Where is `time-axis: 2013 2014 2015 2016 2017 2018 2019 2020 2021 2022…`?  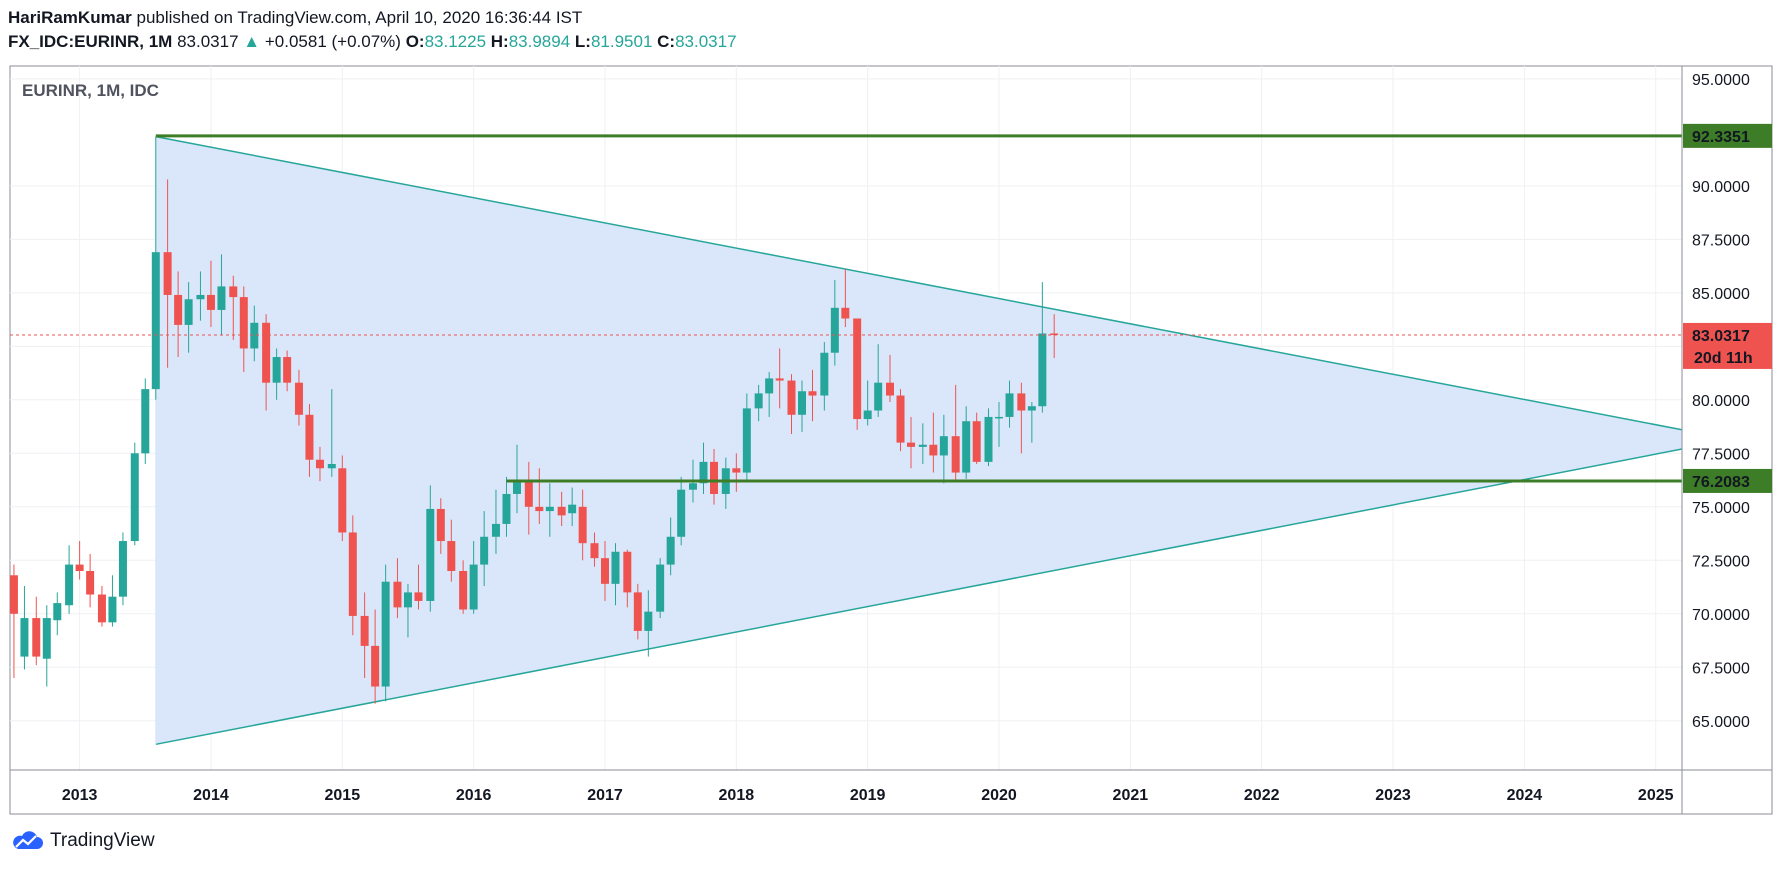 time-axis: 2013 2014 2015 2016 2017 2018 2019 2020 2021 2022… is located at coordinates (868, 795).